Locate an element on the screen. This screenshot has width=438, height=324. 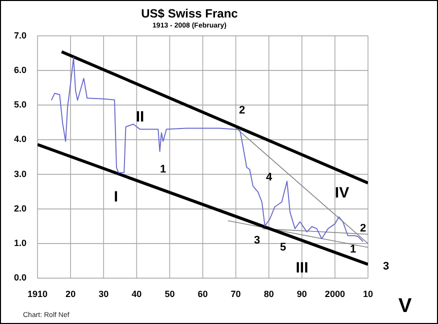
y-tick-label: 6.0 is located at coordinates (20, 69).